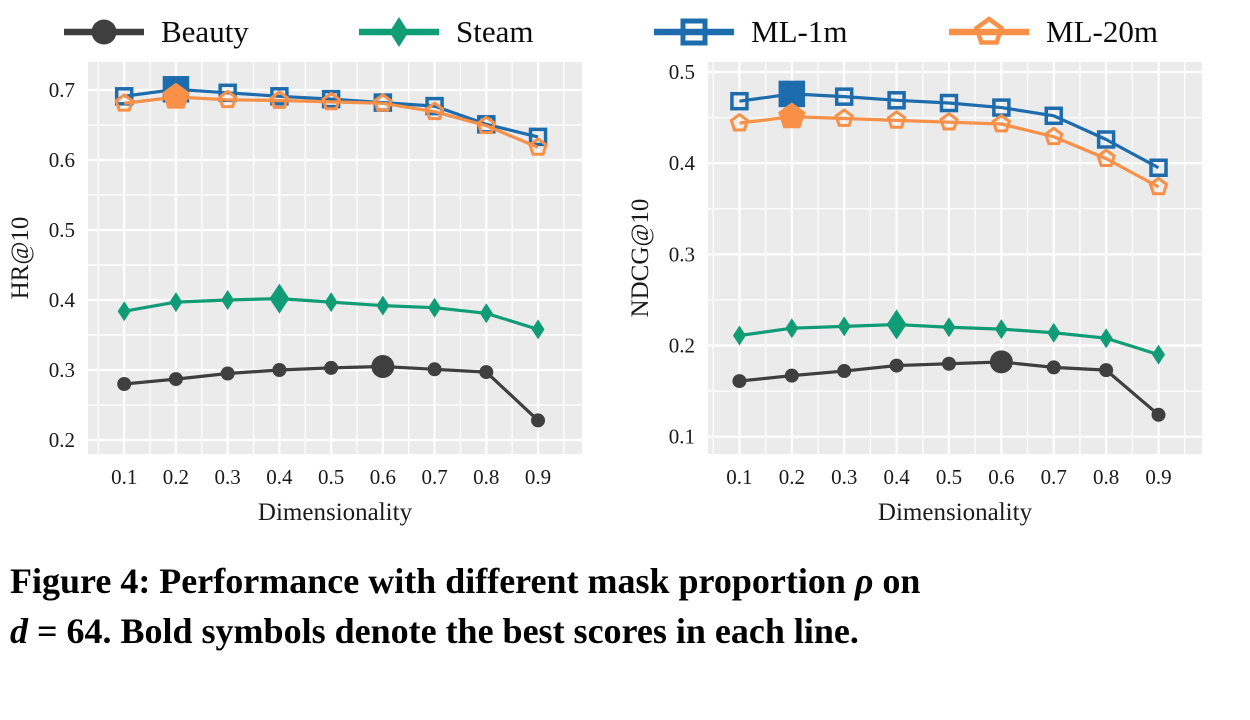  I want to click on caption-rho-symbol: ρ, so click(864, 581).